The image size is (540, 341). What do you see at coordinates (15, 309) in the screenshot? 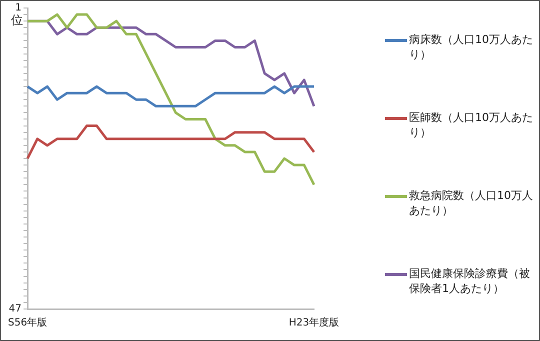
I see `y-tick-label: 47` at bounding box center [15, 309].